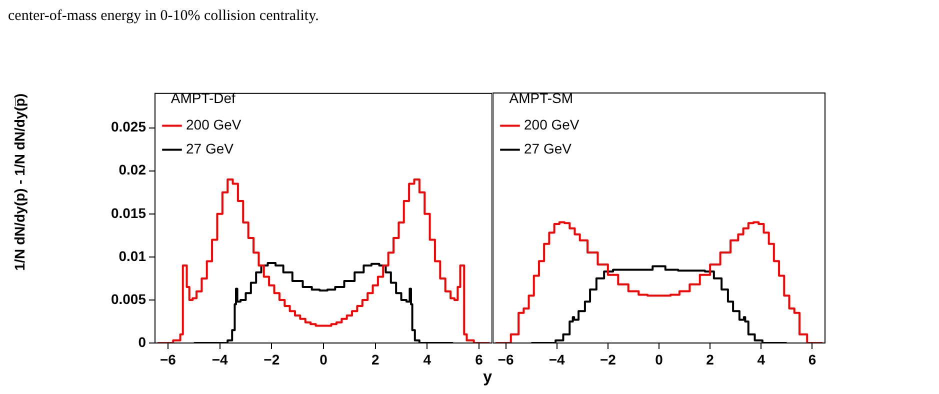 Image resolution: width=939 pixels, height=394 pixels. Describe the element at coordinates (142, 342) in the screenshot. I see `y-tick-label: 0` at that location.